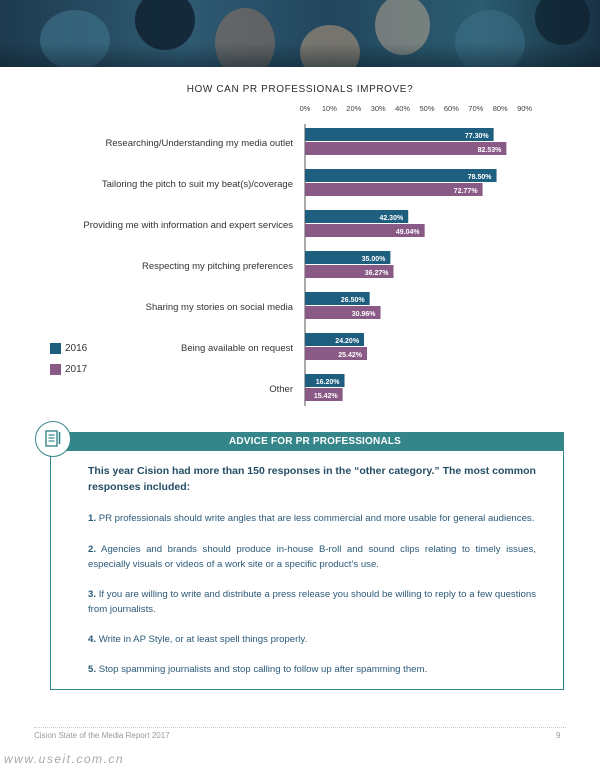 Image resolution: width=600 pixels, height=776 pixels. I want to click on data-label-2017: 49.04%, so click(408, 232).